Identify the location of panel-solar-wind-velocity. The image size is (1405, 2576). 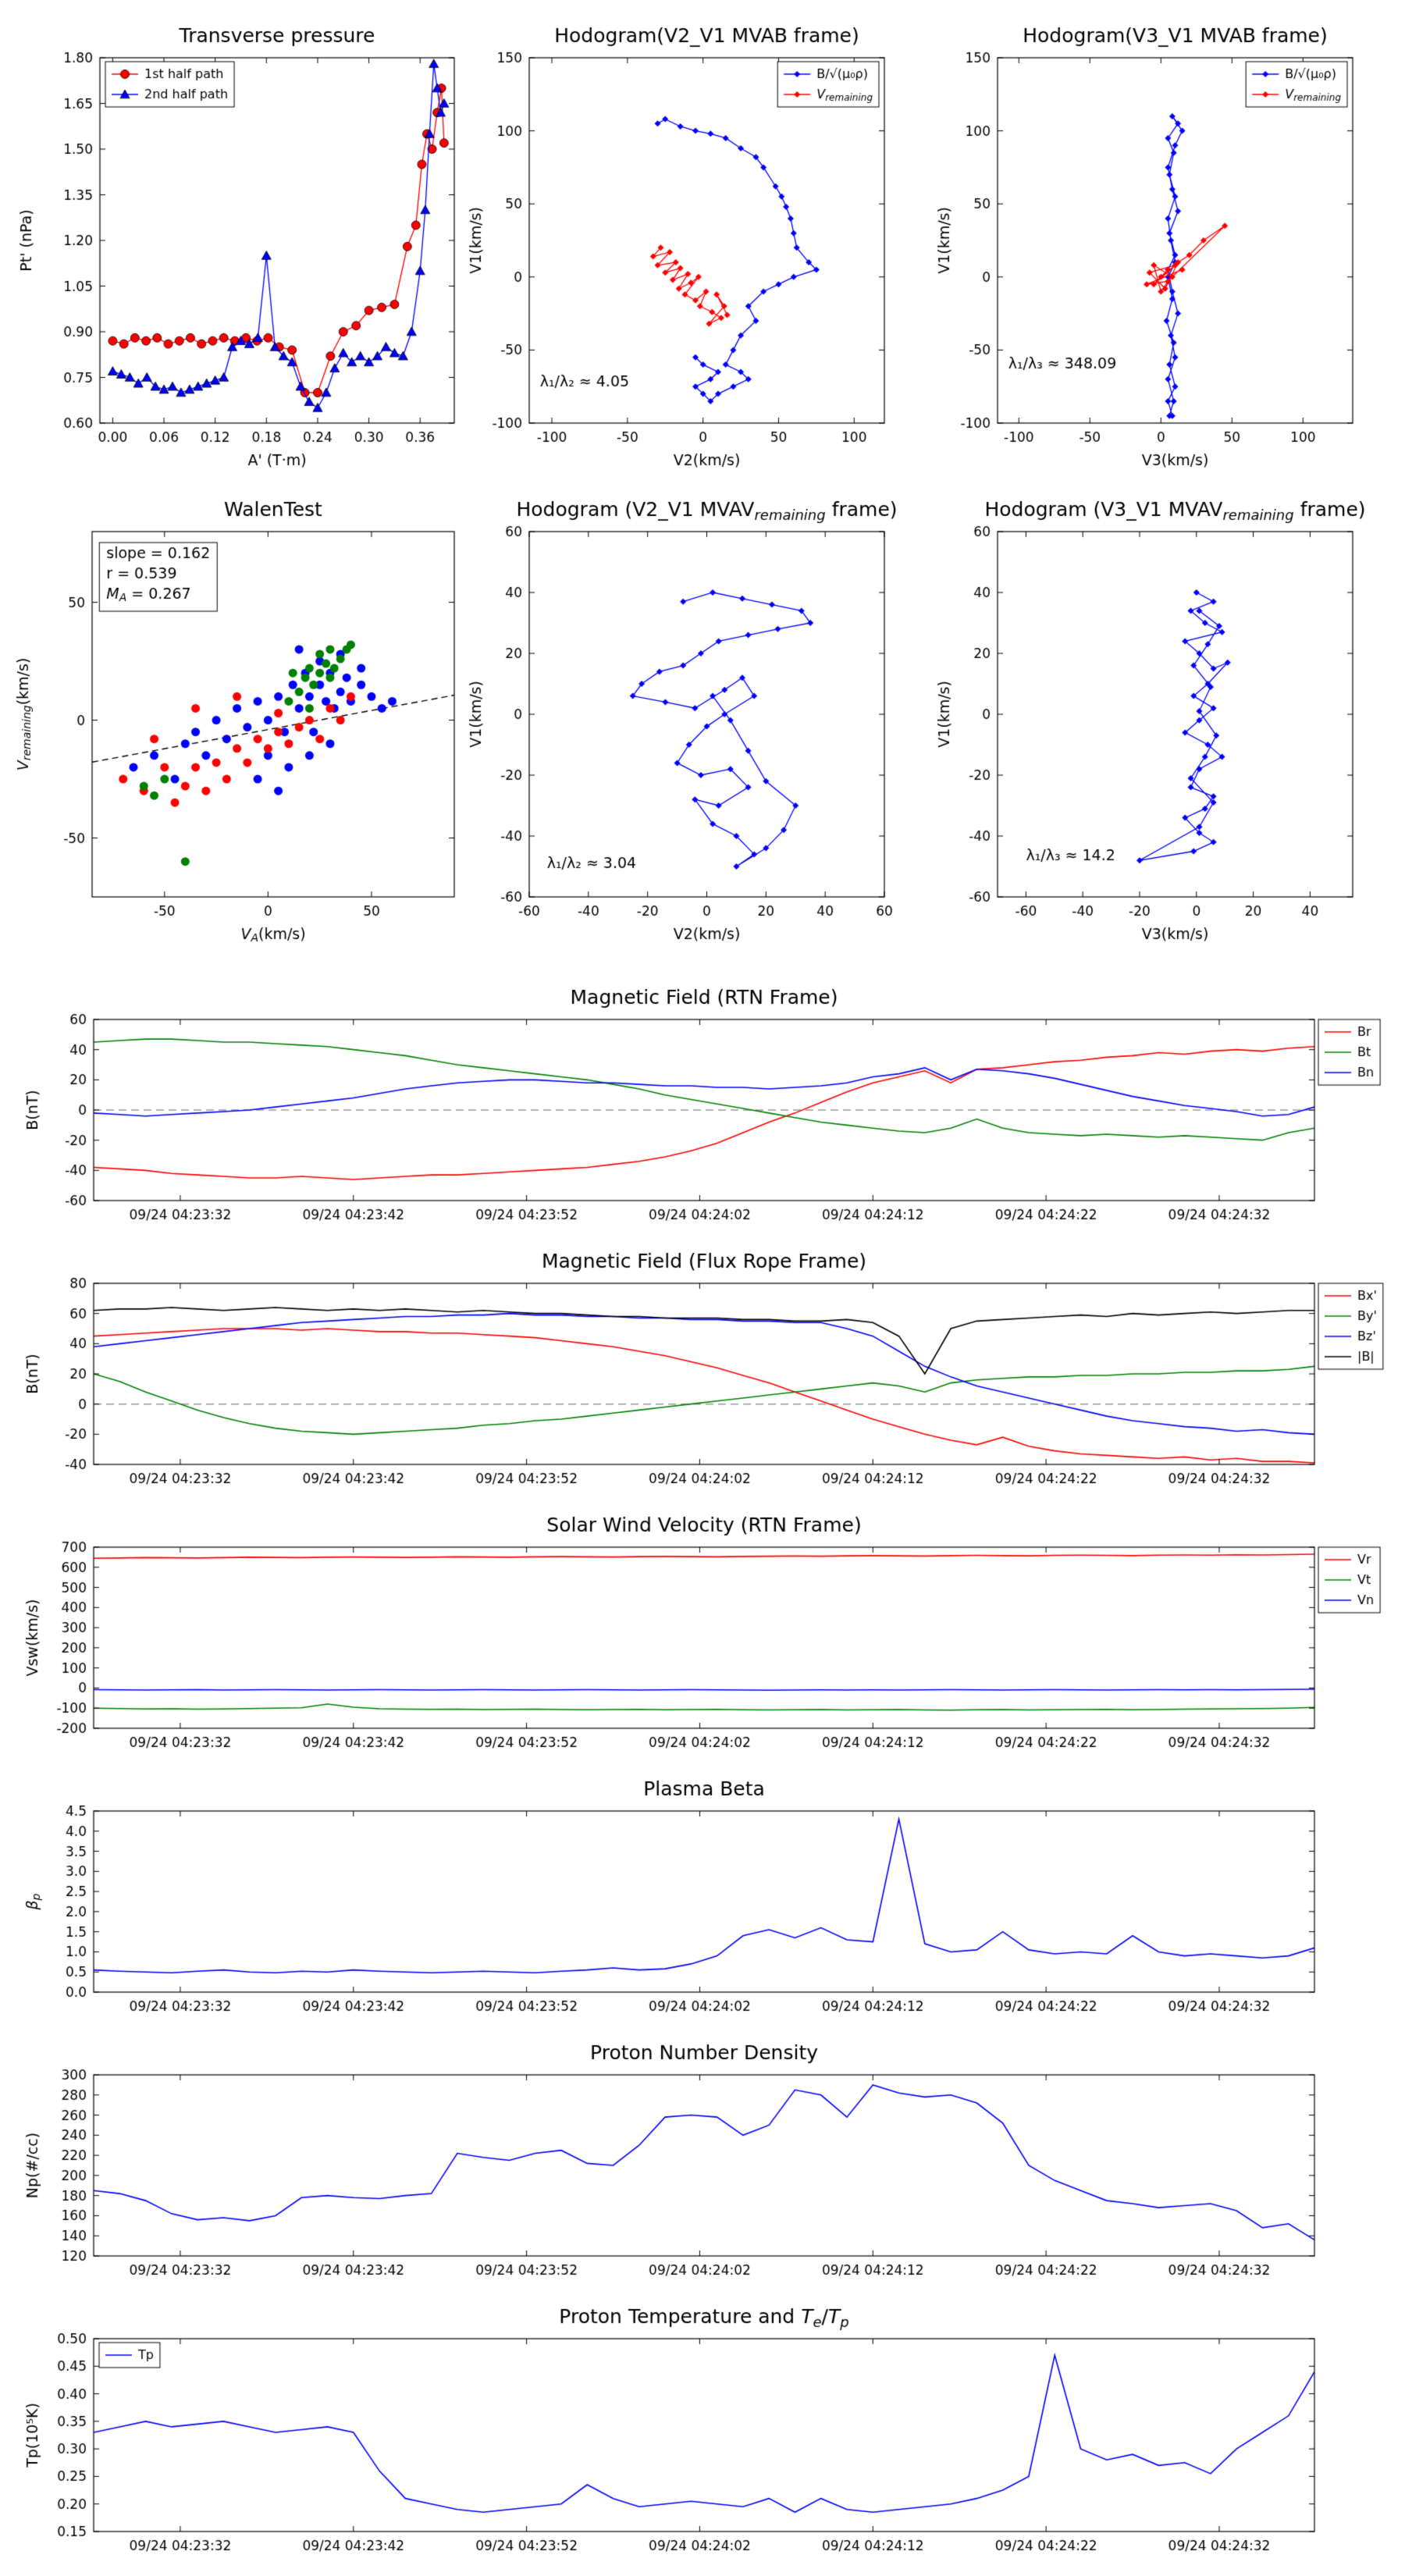
(703, 1632).